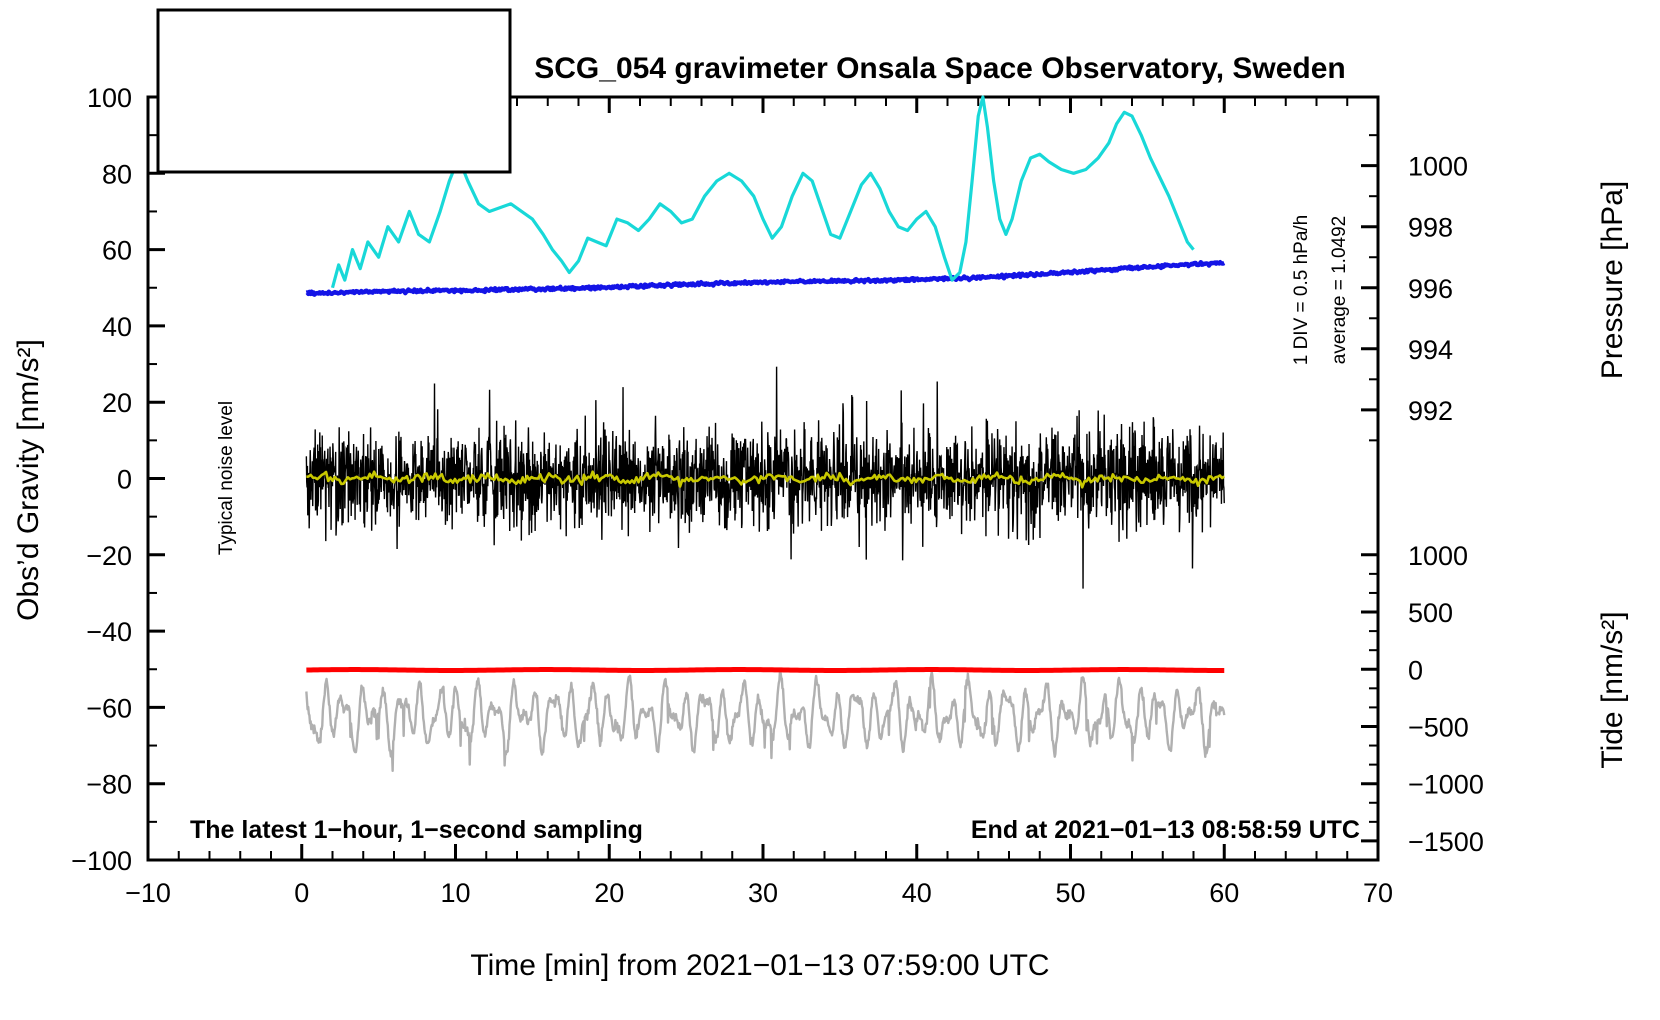 The width and height of the screenshot is (1660, 1020). I want to click on y-tick-label-tide: −1000, so click(1446, 785).